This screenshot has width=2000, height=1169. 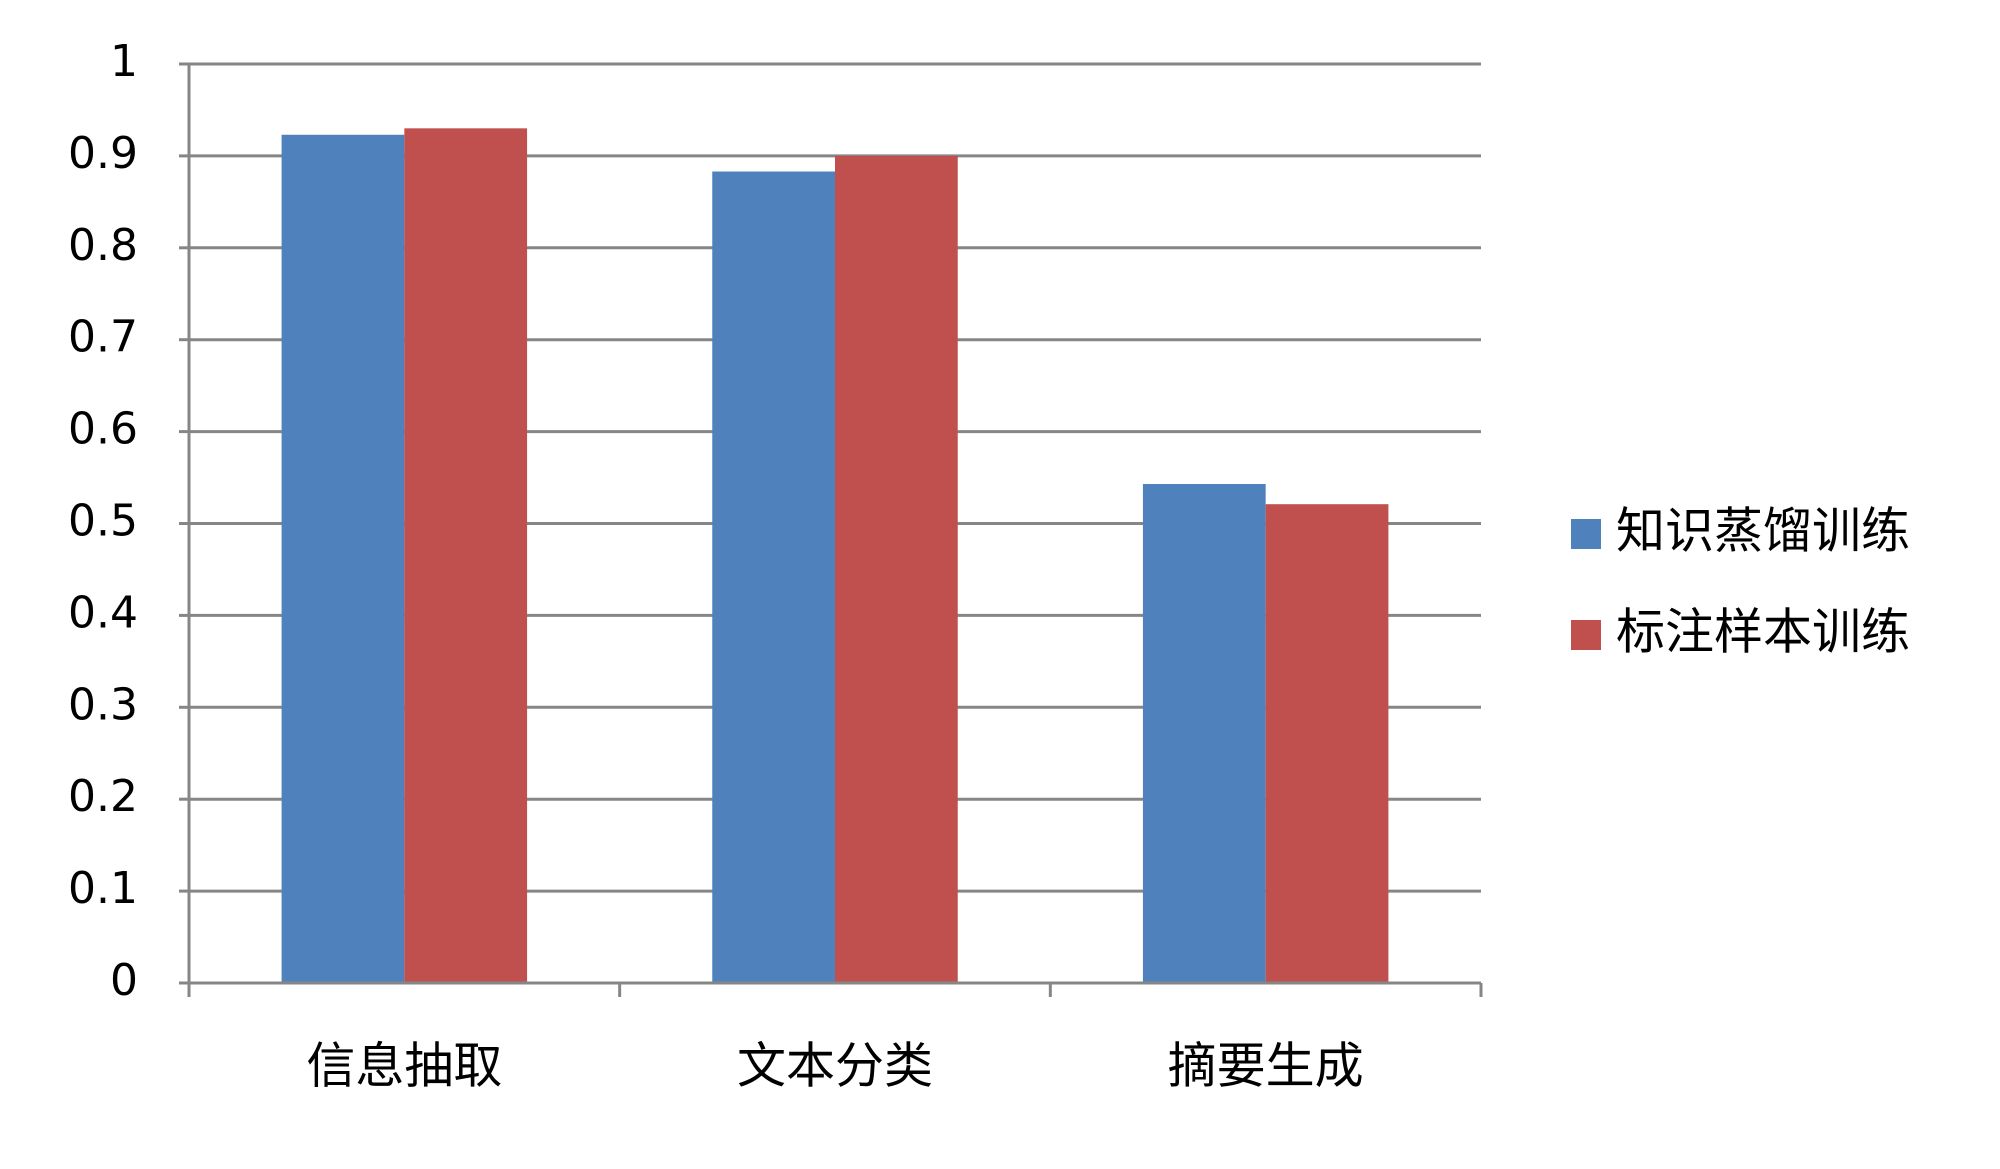 What do you see at coordinates (103, 245) in the screenshot?
I see `y-tick-label: 0.8` at bounding box center [103, 245].